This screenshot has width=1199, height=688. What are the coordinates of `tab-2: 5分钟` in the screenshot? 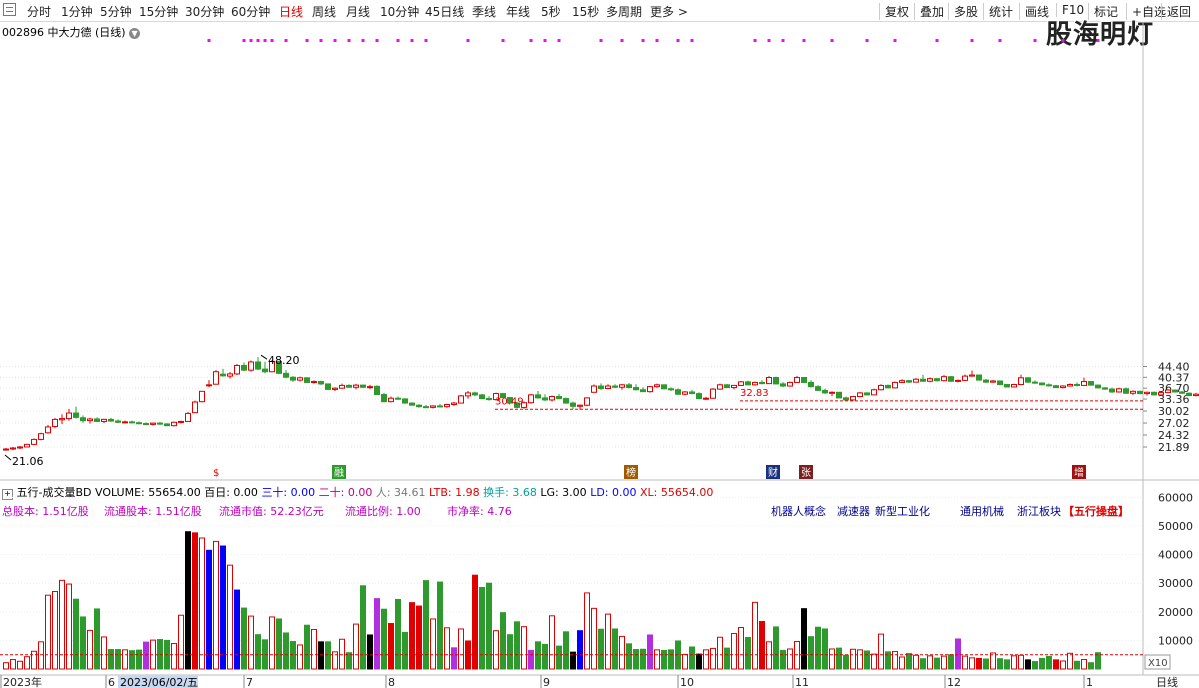 It's located at (116, 12).